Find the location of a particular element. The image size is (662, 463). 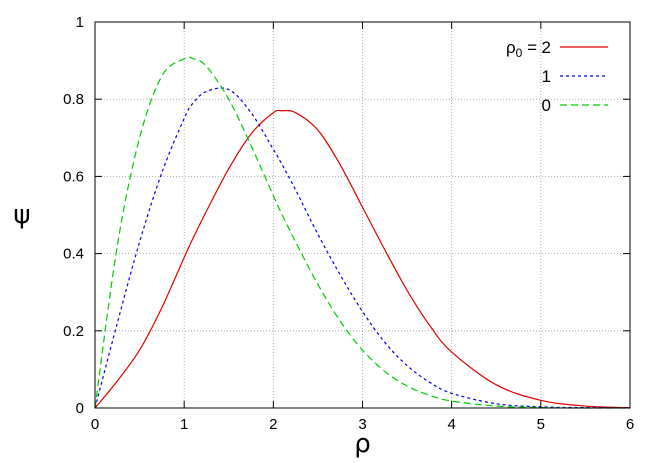

y-tick-label: 0.8 is located at coordinates (73, 99).